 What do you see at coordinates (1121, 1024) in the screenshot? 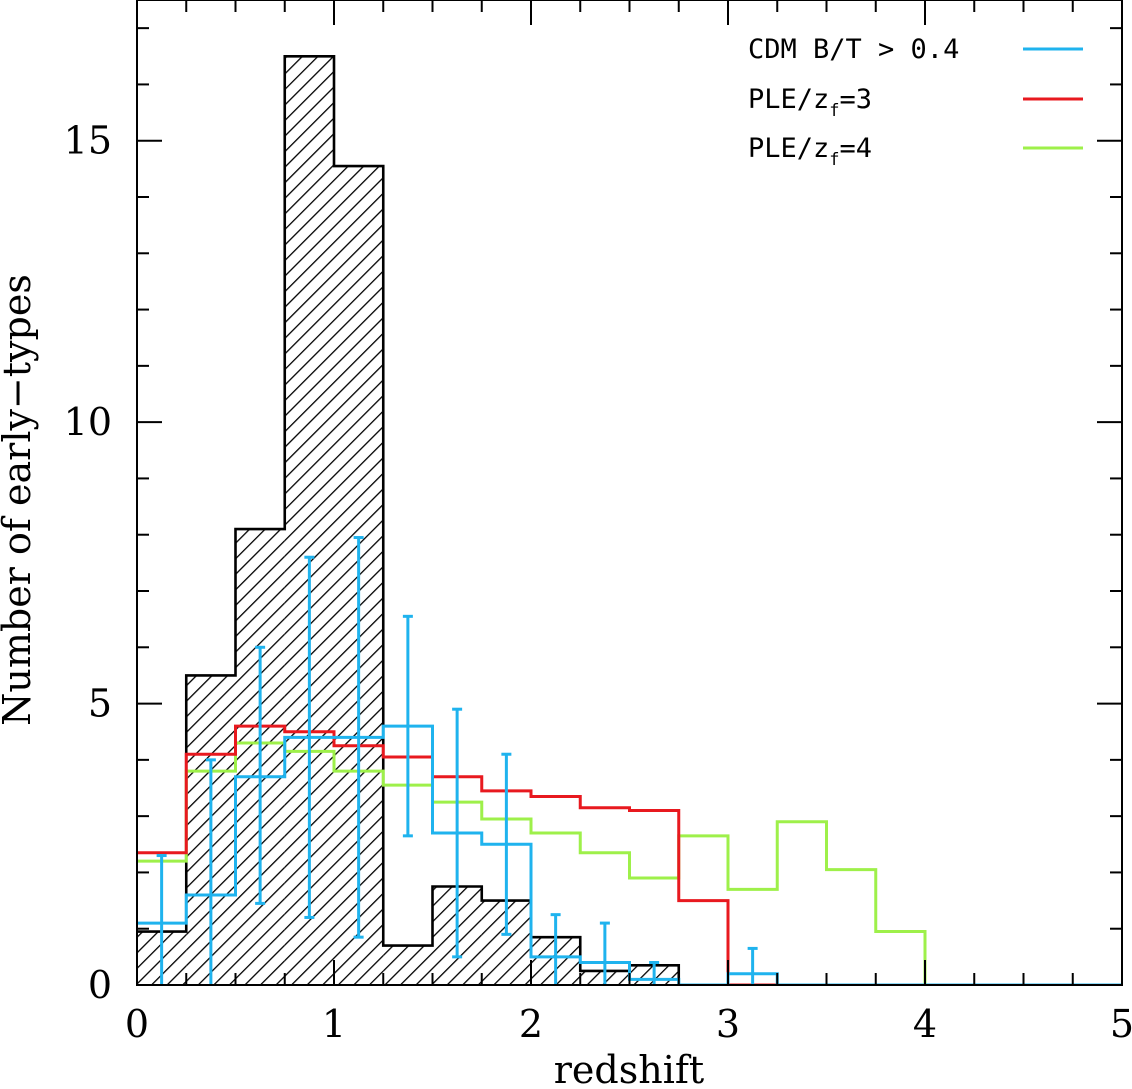
I see `x-tick-label: 5` at bounding box center [1121, 1024].